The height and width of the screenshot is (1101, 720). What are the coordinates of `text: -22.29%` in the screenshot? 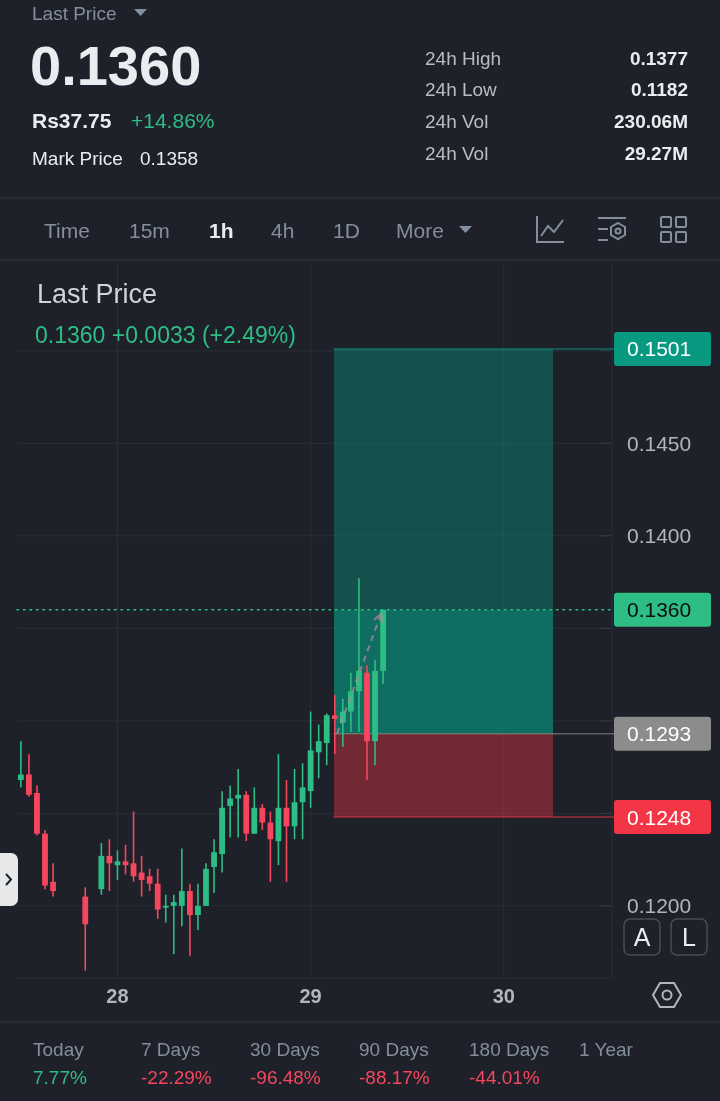 It's located at (176, 1077).